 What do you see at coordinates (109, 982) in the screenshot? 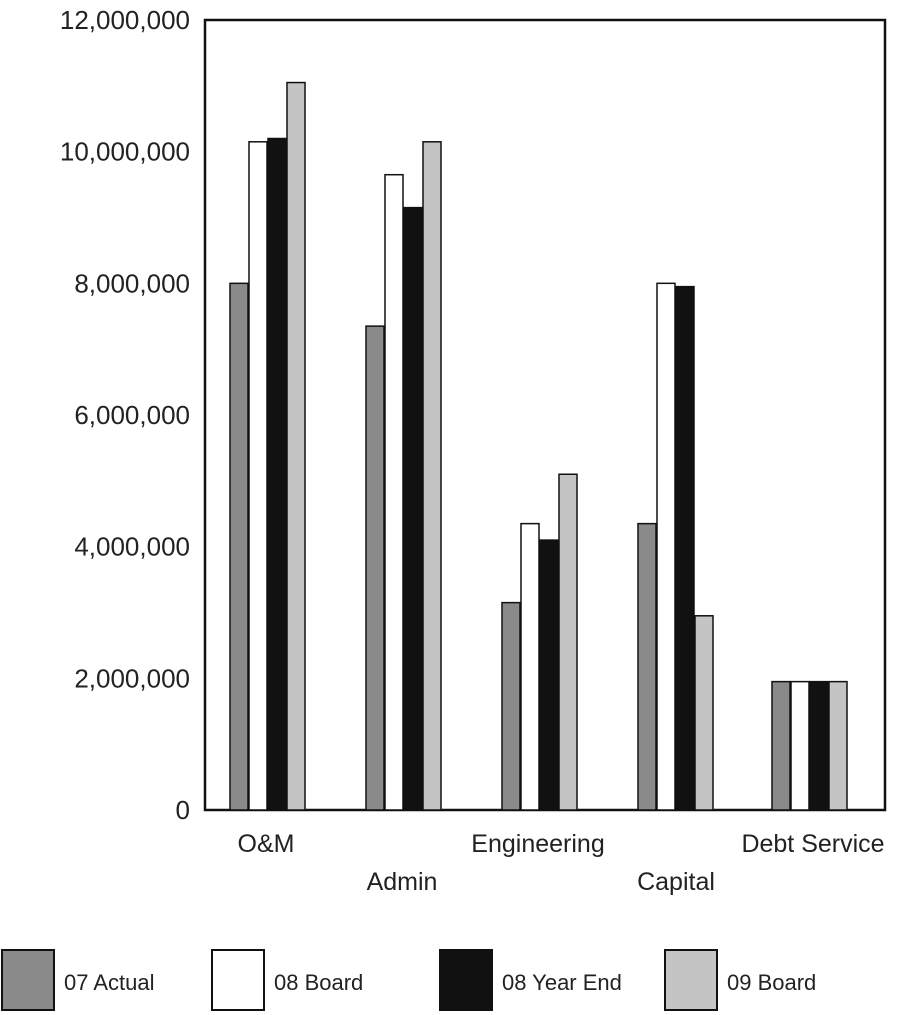
I see `legend-label: 07 Actual` at bounding box center [109, 982].